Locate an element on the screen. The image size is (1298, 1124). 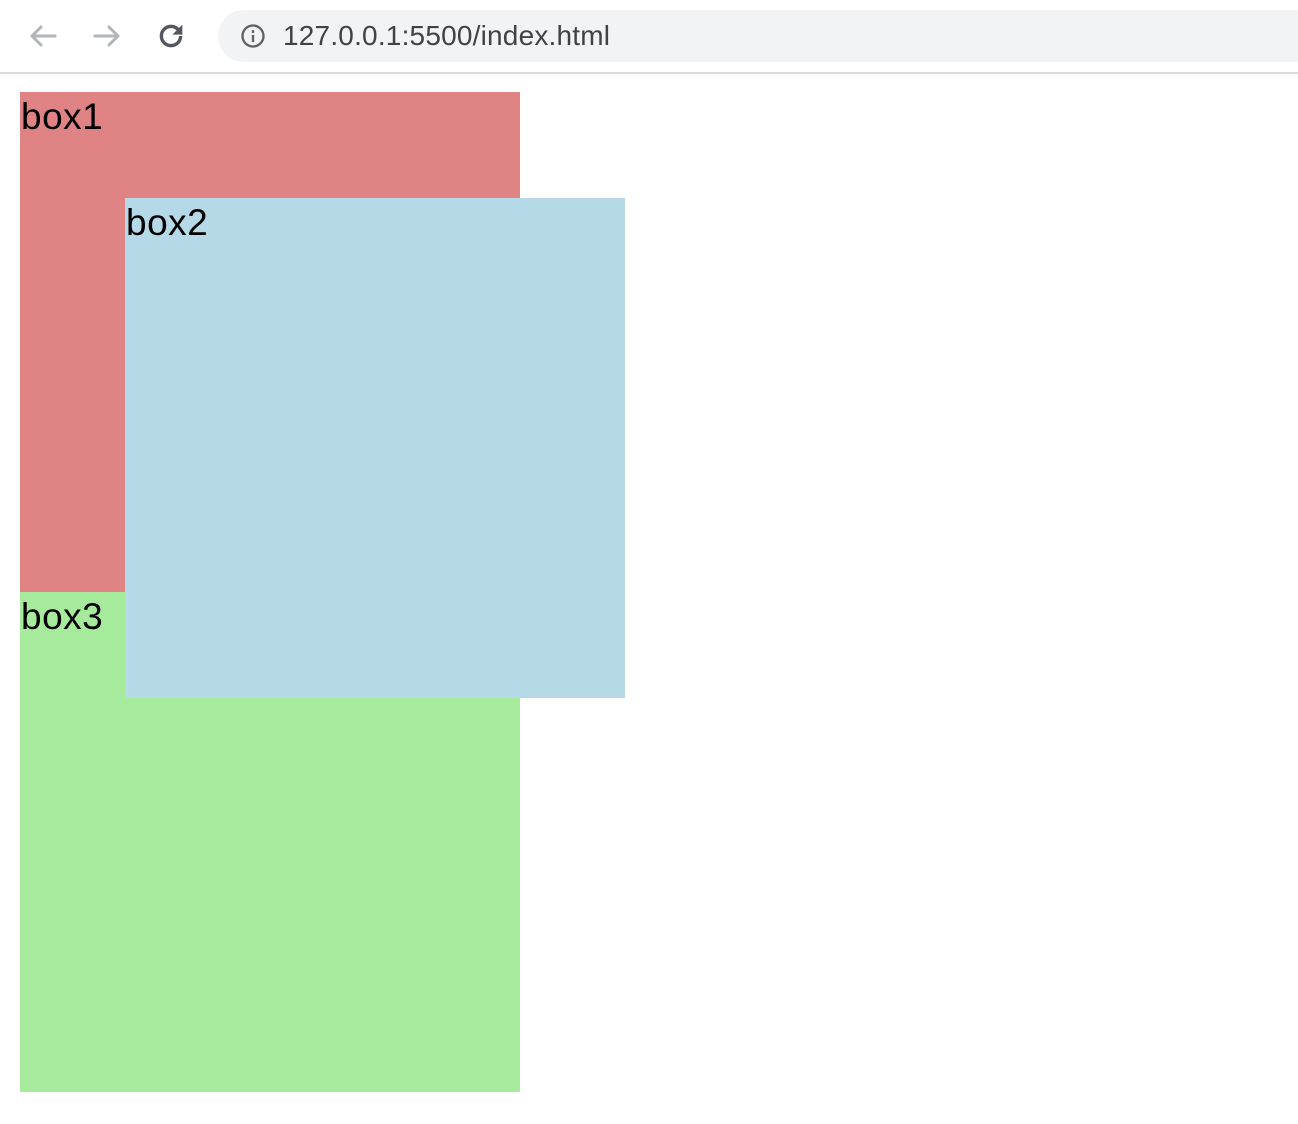
box3-label: box3 is located at coordinates (62, 616).